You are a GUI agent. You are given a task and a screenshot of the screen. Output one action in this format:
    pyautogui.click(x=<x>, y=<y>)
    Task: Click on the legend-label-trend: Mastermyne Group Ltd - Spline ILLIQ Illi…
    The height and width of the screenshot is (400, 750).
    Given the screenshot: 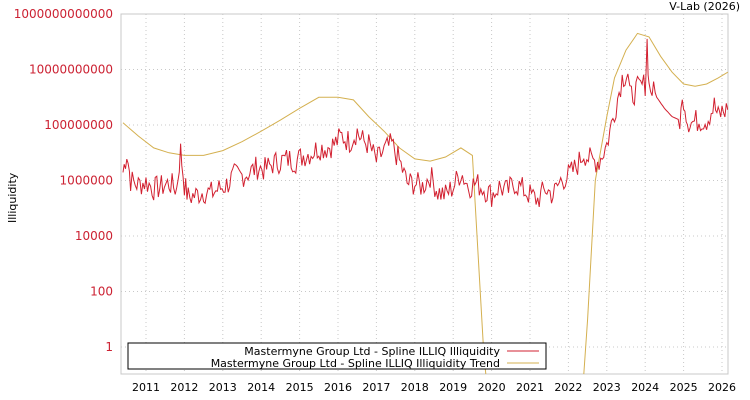 What is the action you would take?
    pyautogui.click(x=355, y=363)
    